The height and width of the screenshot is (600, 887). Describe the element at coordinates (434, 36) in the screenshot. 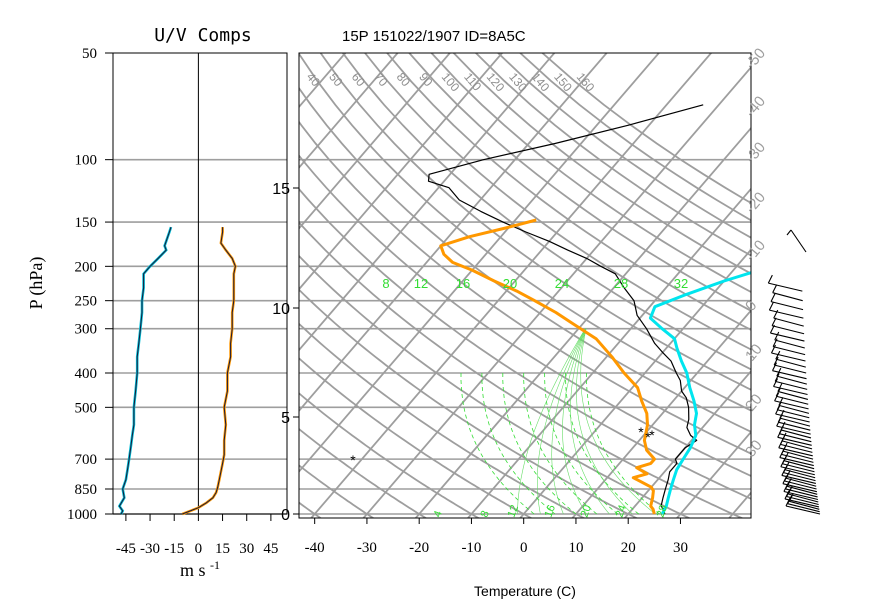

I see `chart-title: 15P 151022/1907 ID=8A5C` at that location.